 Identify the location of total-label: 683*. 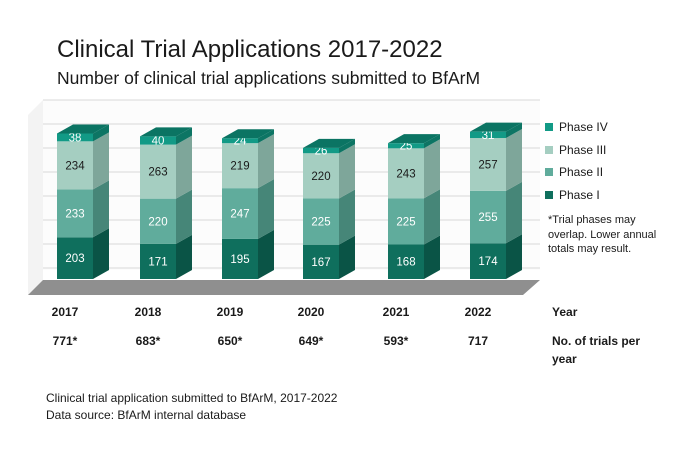
(148, 341).